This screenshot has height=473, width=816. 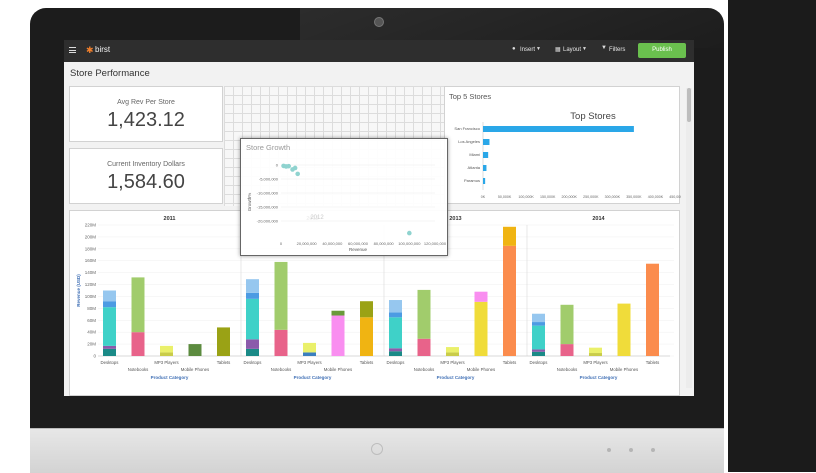 What do you see at coordinates (269, 179) in the screenshot?
I see `tick-label: -5,000,000` at bounding box center [269, 179].